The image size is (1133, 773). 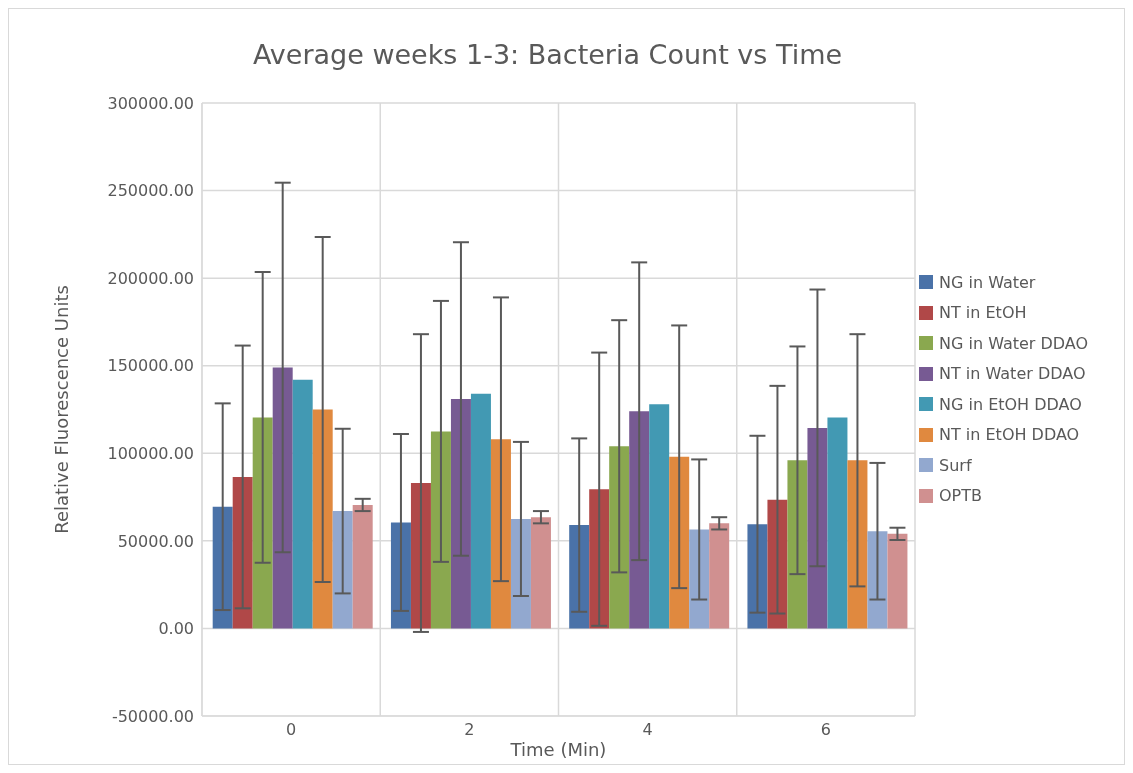 What do you see at coordinates (62, 409) in the screenshot?
I see `y-axis-title: Relative Fluorescence Units` at bounding box center [62, 409].